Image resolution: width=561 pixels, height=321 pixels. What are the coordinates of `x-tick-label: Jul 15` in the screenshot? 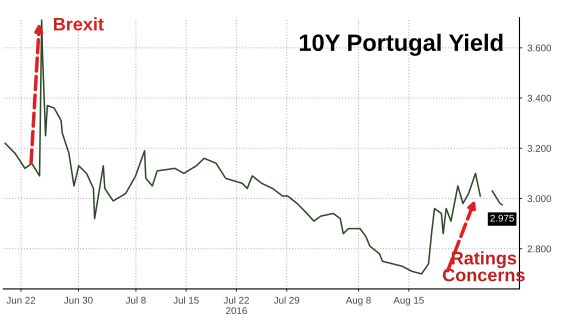 It's located at (186, 300).